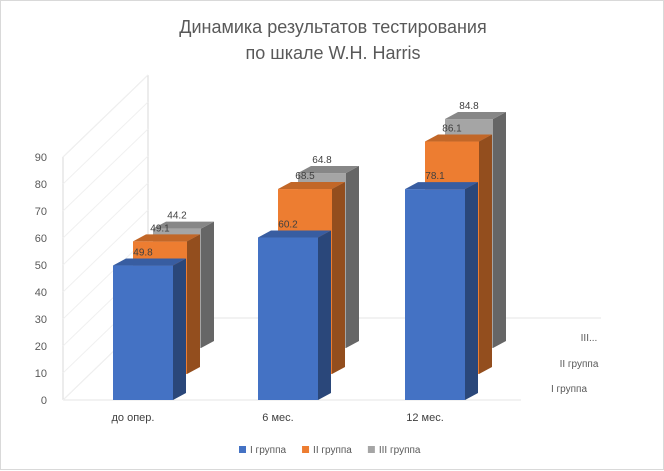  What do you see at coordinates (41, 185) in the screenshot?
I see `y-tick-label: 80` at bounding box center [41, 185].